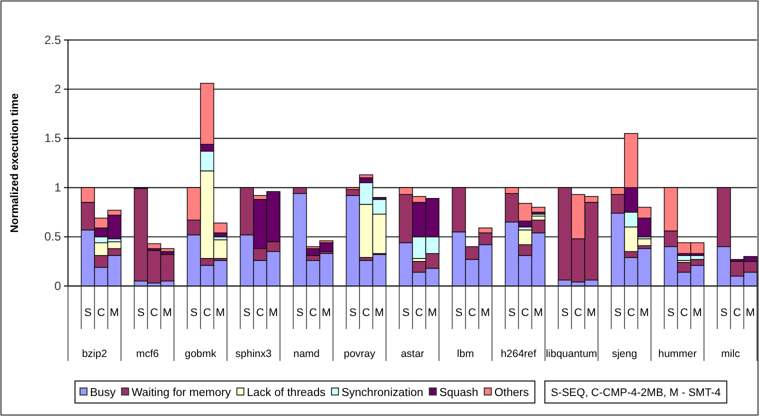  What do you see at coordinates (730, 354) in the screenshot?
I see `text: milc` at bounding box center [730, 354].